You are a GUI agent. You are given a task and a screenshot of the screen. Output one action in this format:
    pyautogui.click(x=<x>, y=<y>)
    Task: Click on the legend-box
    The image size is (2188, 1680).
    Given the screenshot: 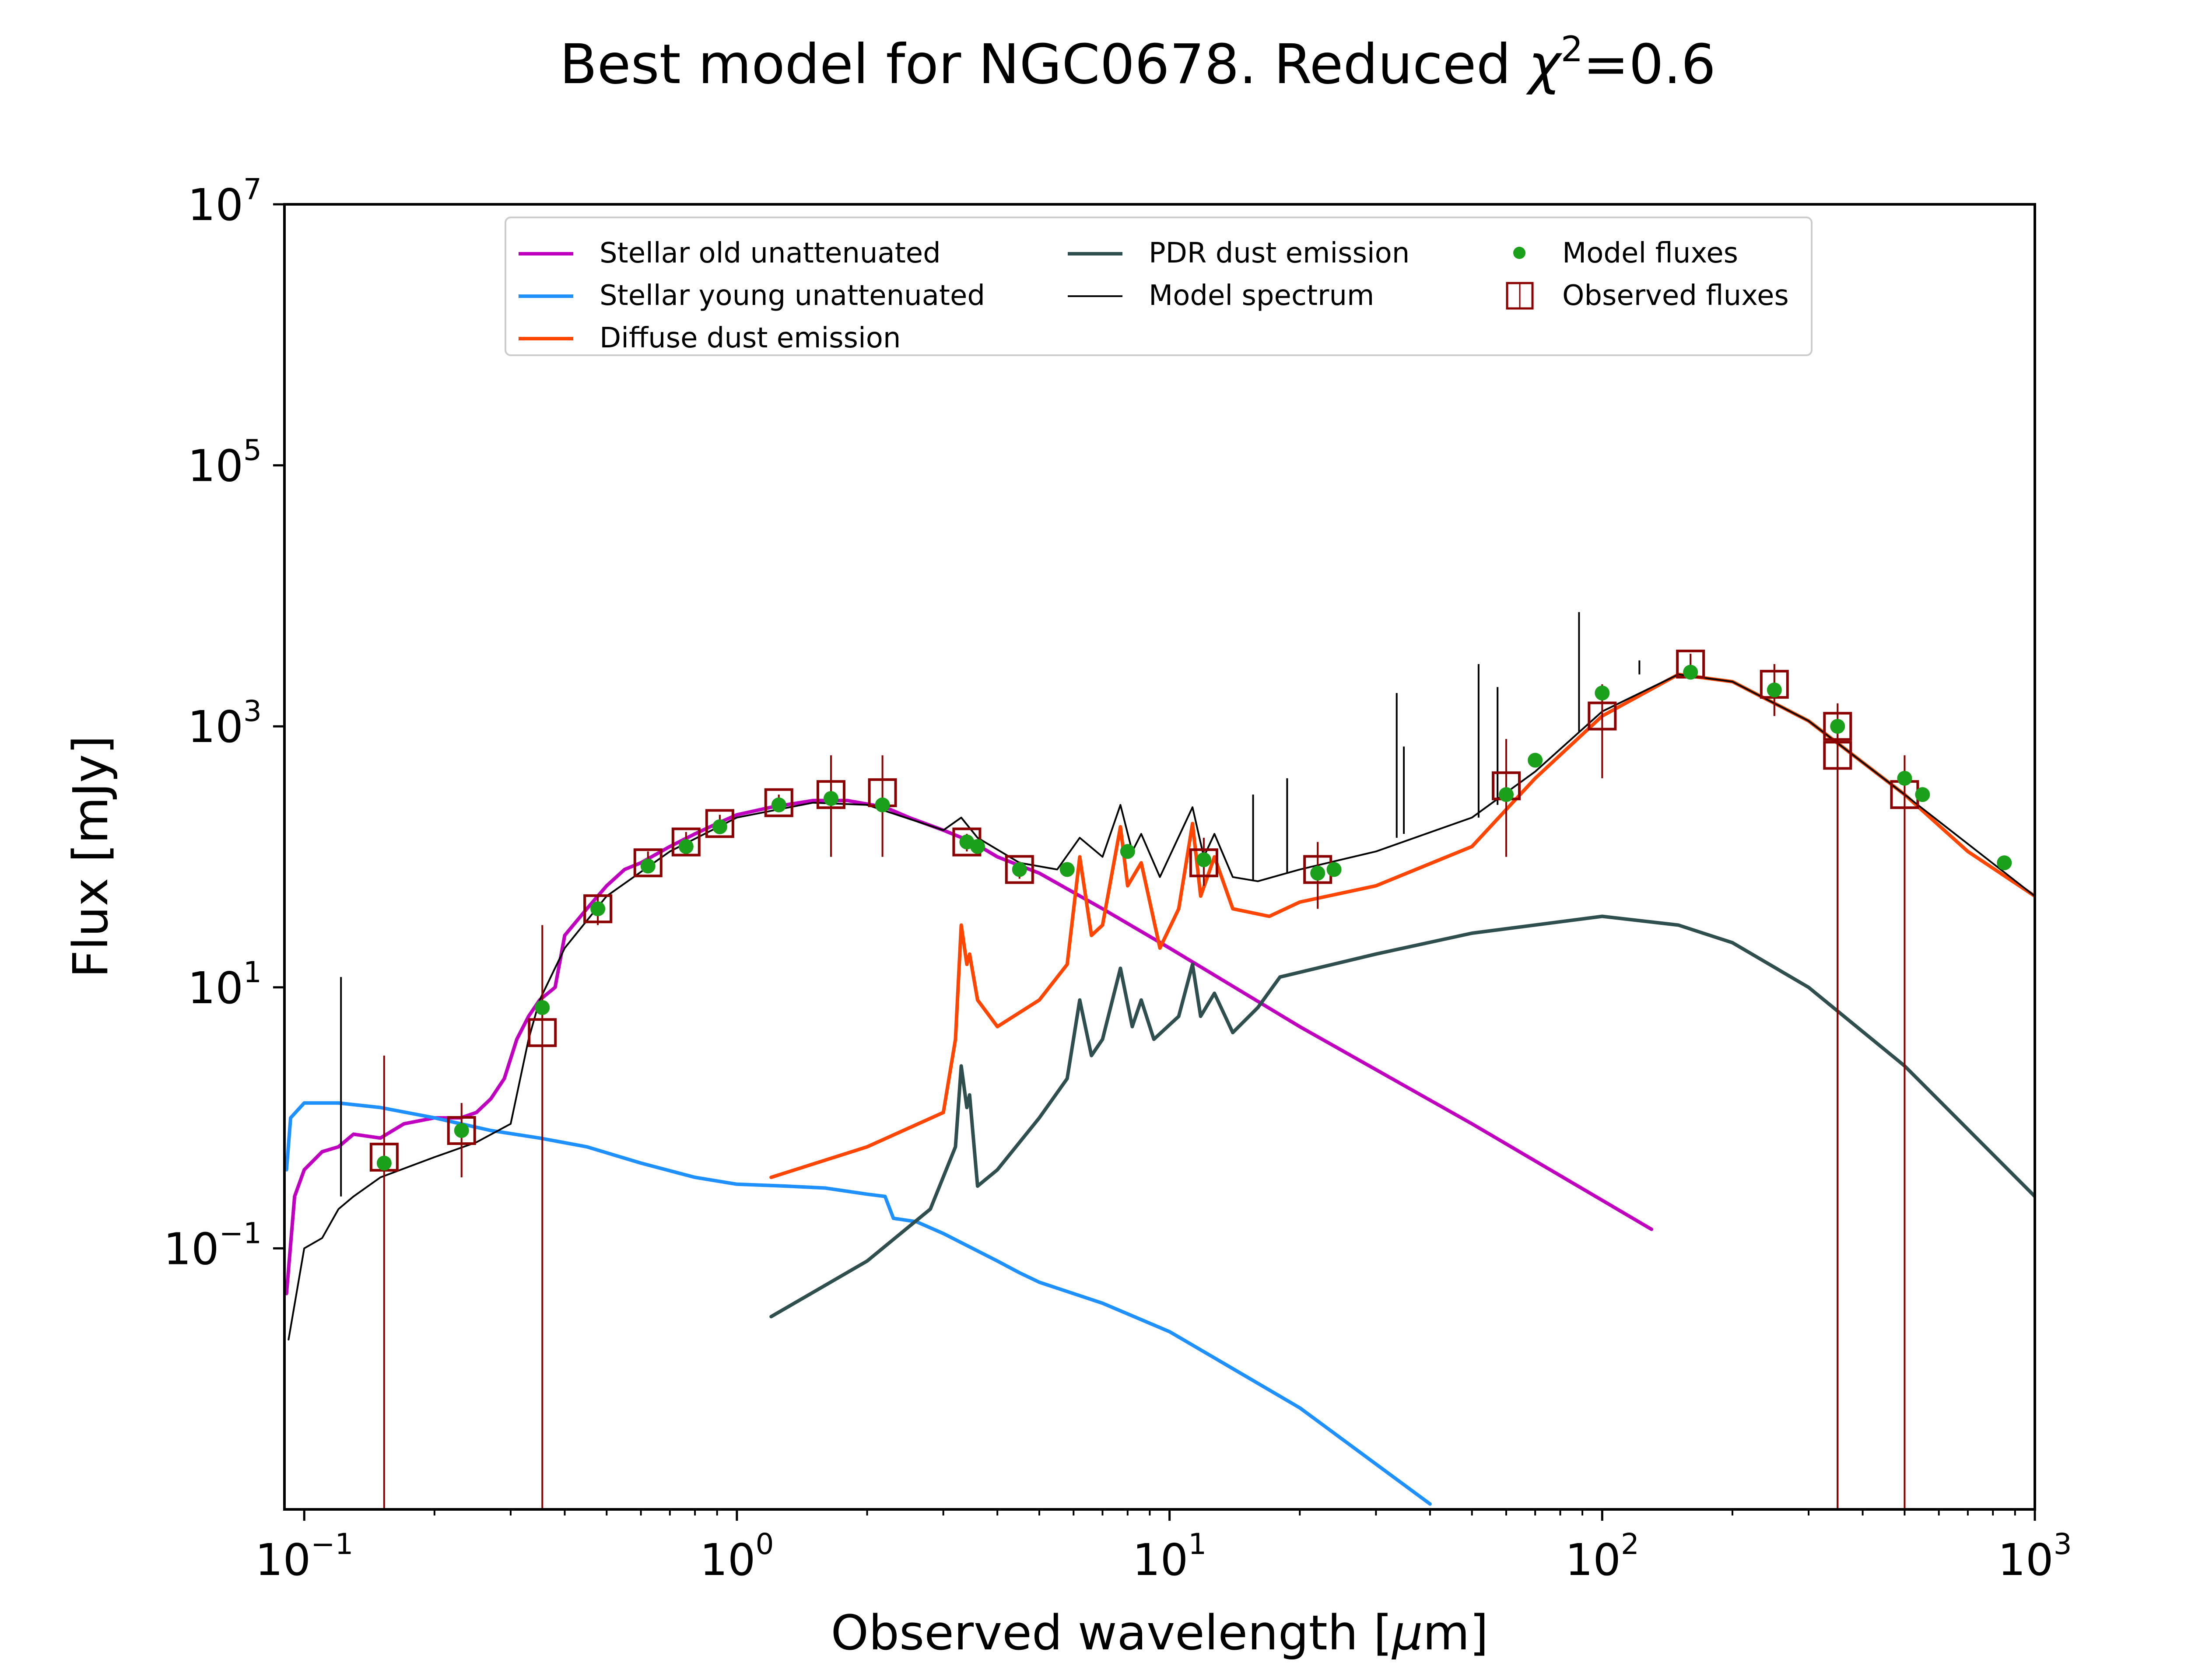 What is the action you would take?
    pyautogui.click(x=1159, y=286)
    